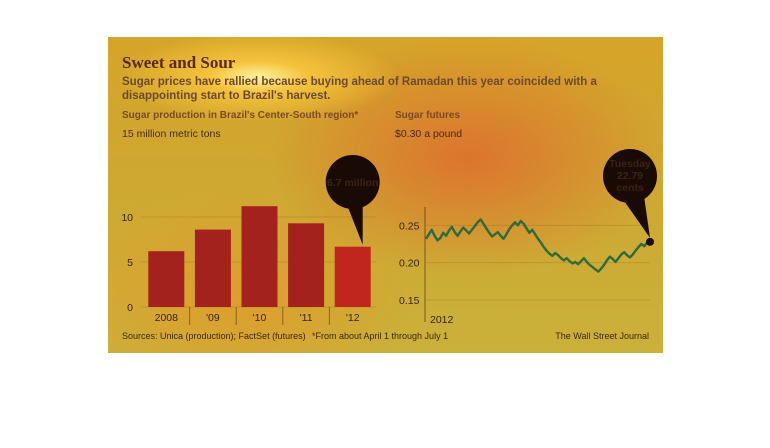 The width and height of the screenshot is (770, 448). Describe the element at coordinates (167, 318) in the screenshot. I see `bar-x-tick-label: 2008` at that location.